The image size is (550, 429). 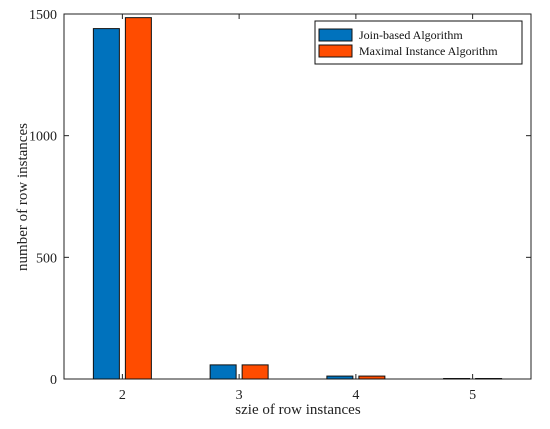 What do you see at coordinates (122, 395) in the screenshot?
I see `x-tick-label: 2` at bounding box center [122, 395].